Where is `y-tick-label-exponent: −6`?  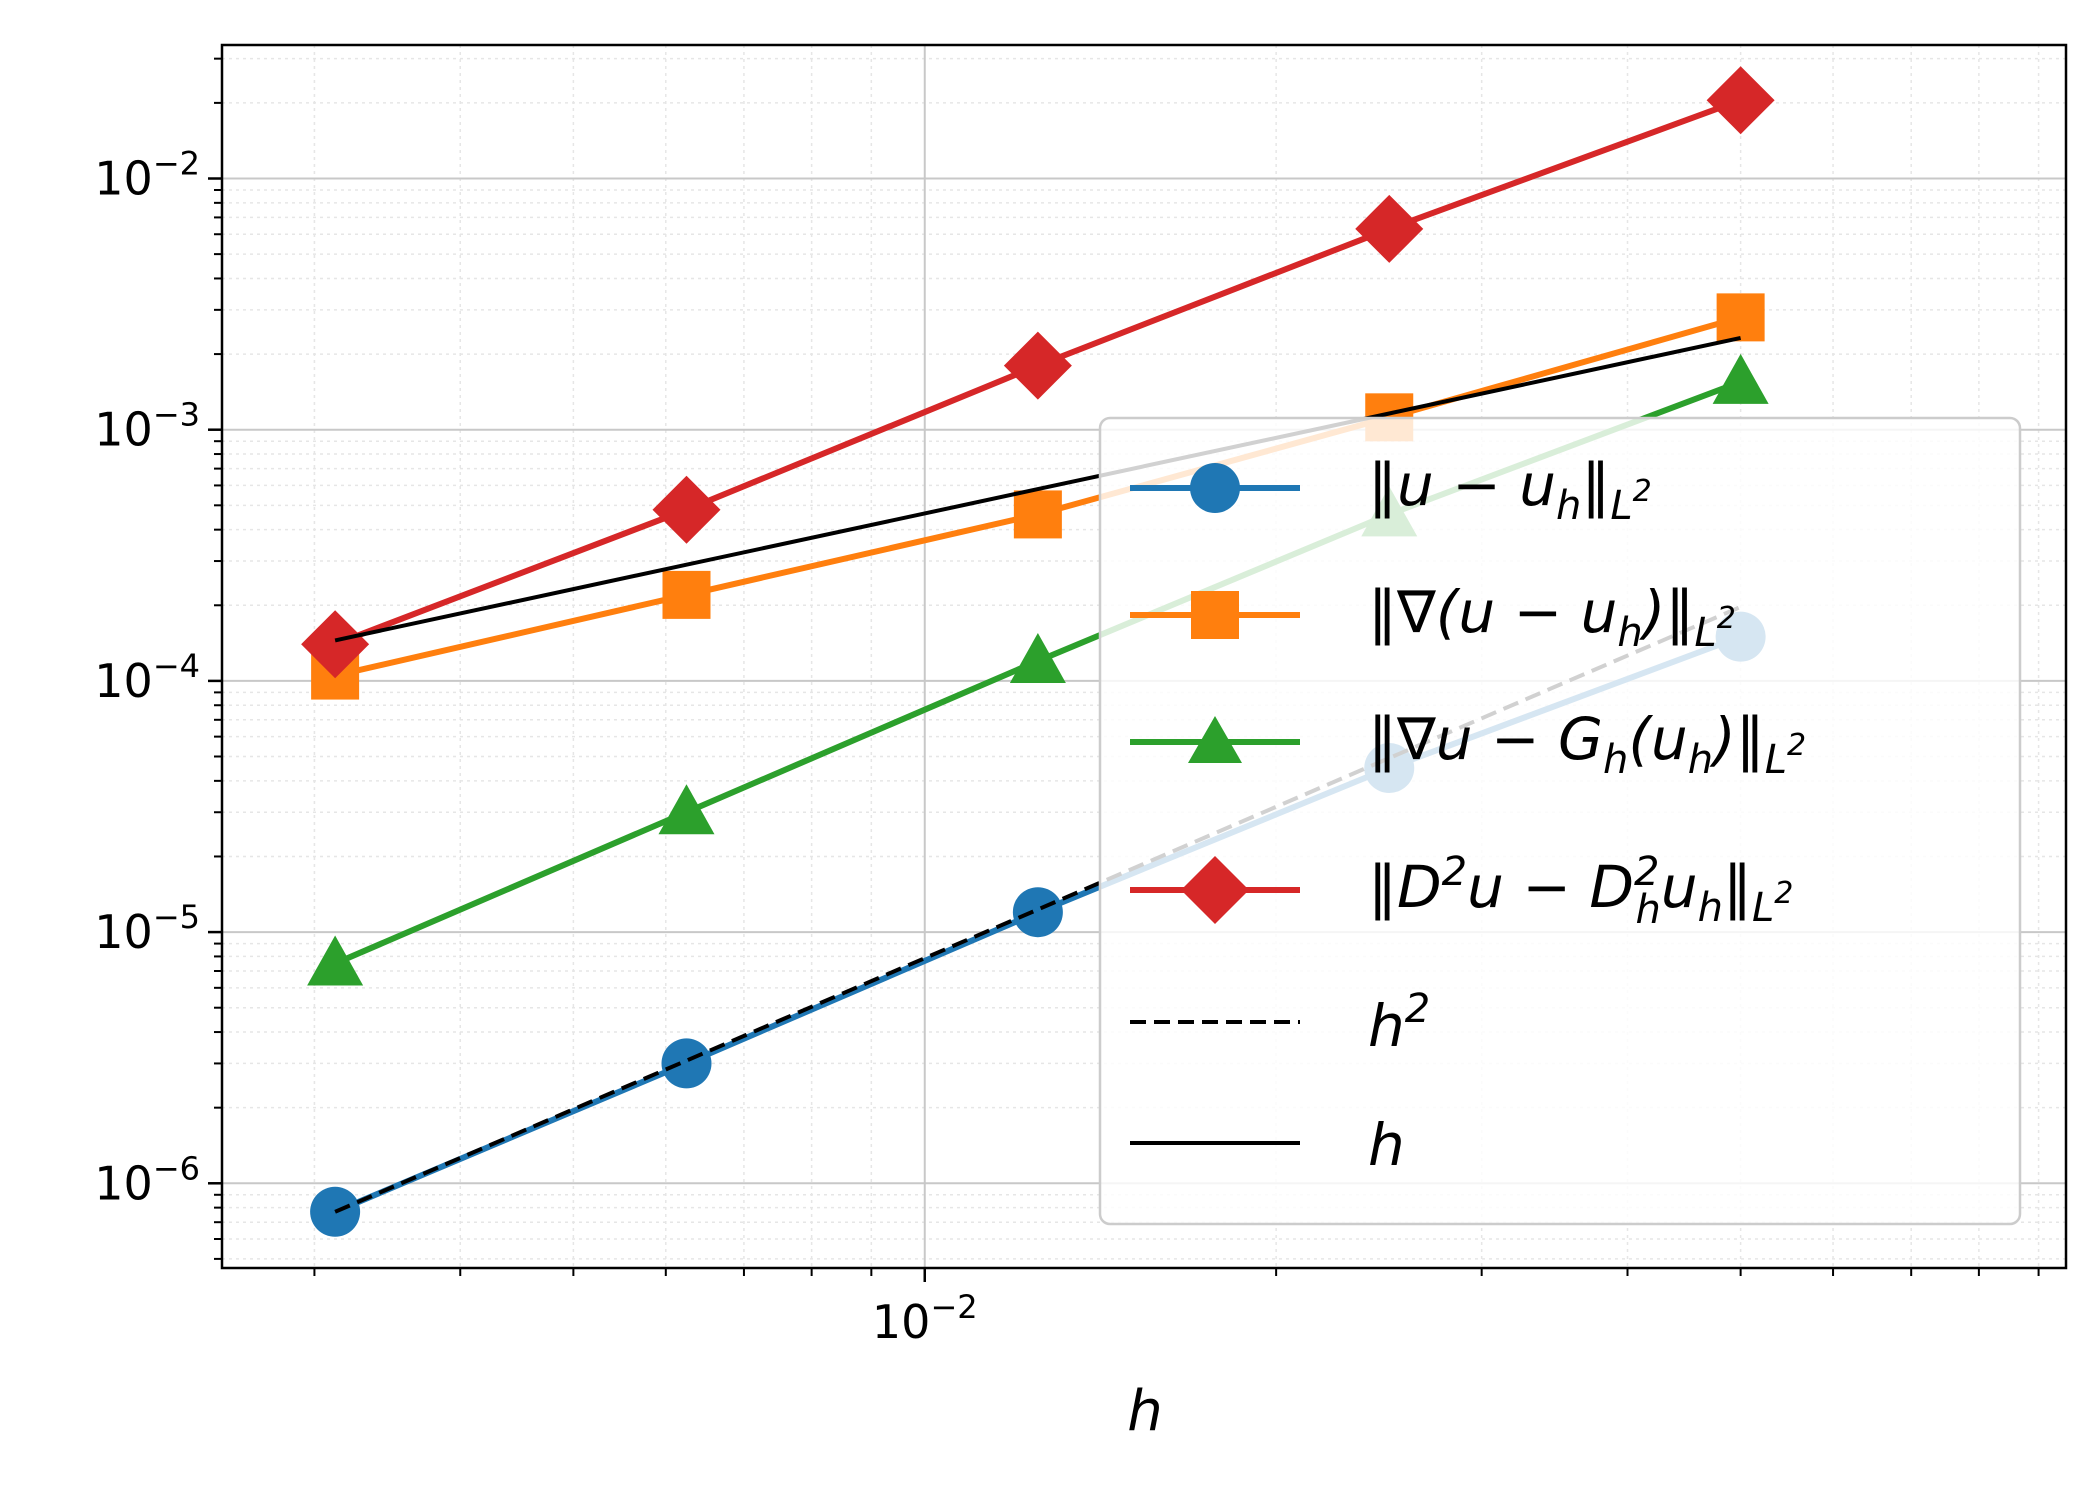
y-tick-label-exponent: −6 is located at coordinates (176, 1168).